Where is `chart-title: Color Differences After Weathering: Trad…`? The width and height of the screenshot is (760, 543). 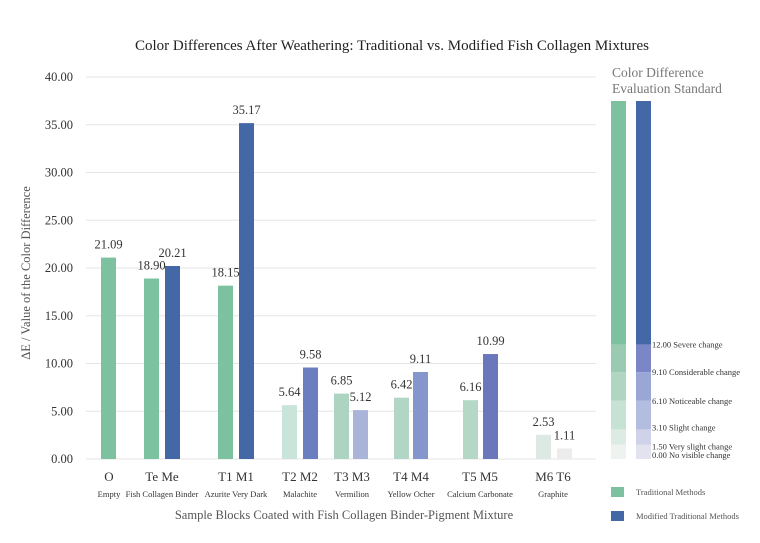
chart-title: Color Differences After Weathering: Trad… is located at coordinates (392, 46).